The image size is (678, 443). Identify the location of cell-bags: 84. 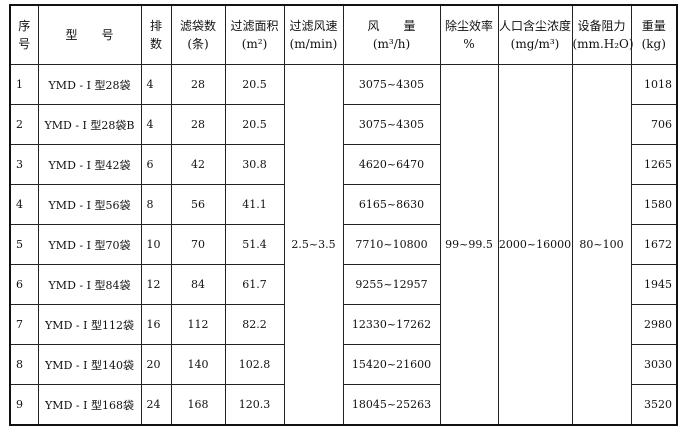
(198, 284).